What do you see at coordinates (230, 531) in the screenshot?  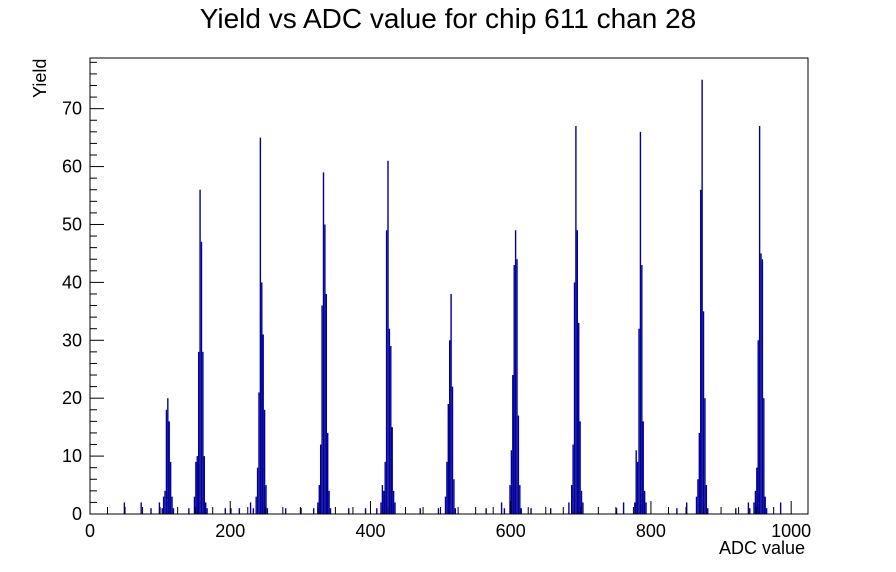 I see `x-tick-label-200: 200` at bounding box center [230, 531].